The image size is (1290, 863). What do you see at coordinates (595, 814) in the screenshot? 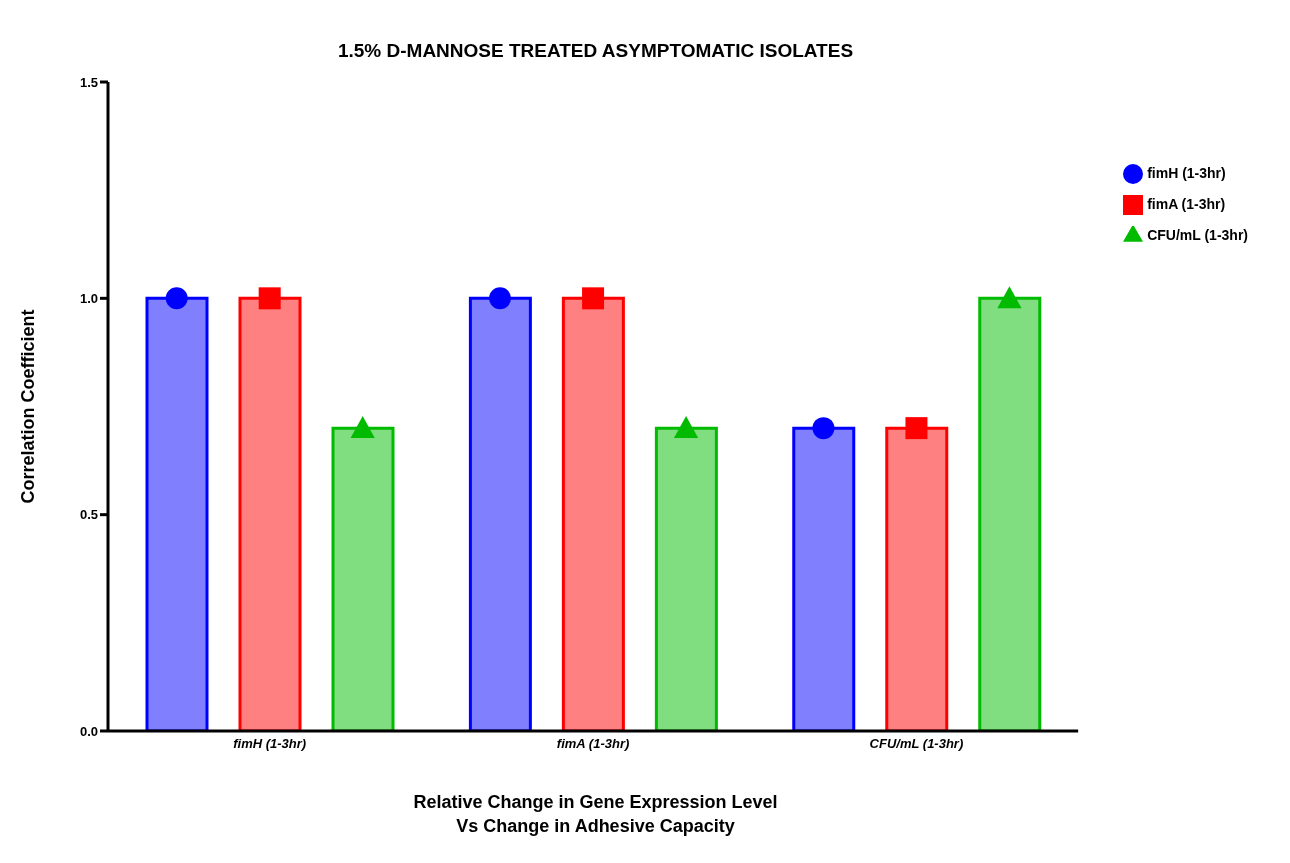
I see `x-axis-title: Relative Change in Gene Expression Level Vs Change in Adhesive Capacity` at bounding box center [595, 814].